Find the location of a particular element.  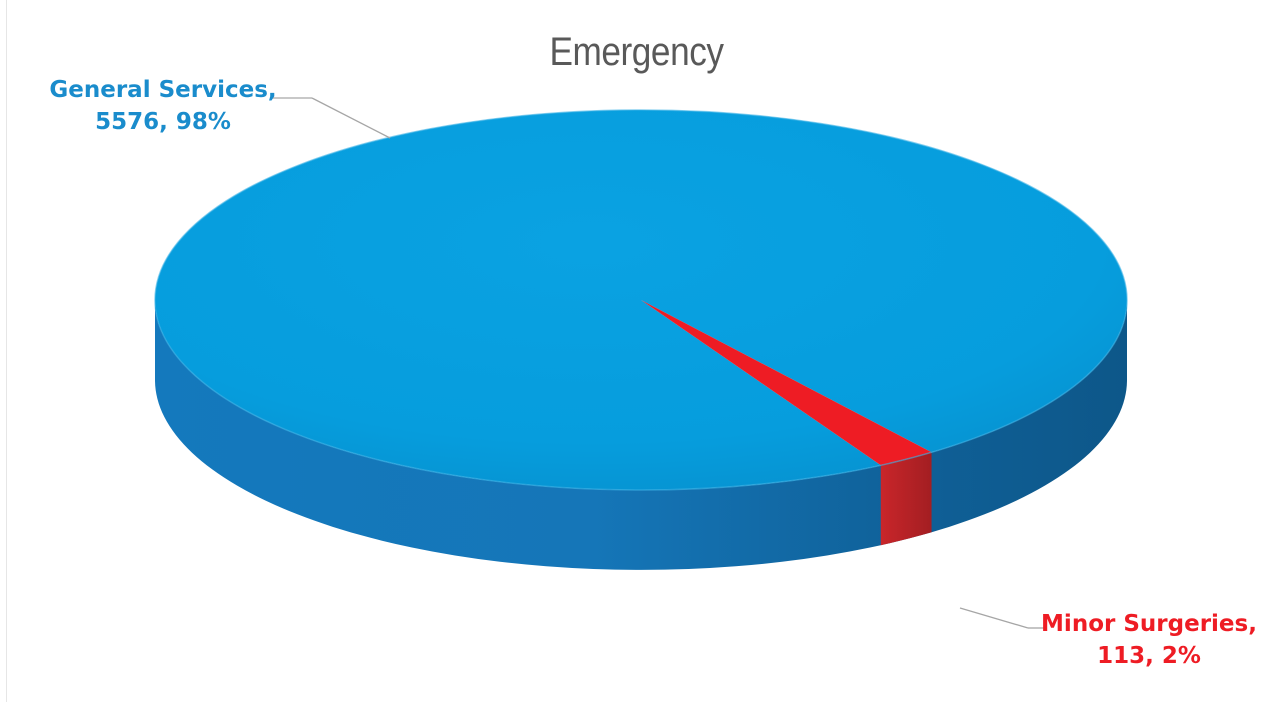

data-label-general-services-name: General Services, is located at coordinates (163, 90).